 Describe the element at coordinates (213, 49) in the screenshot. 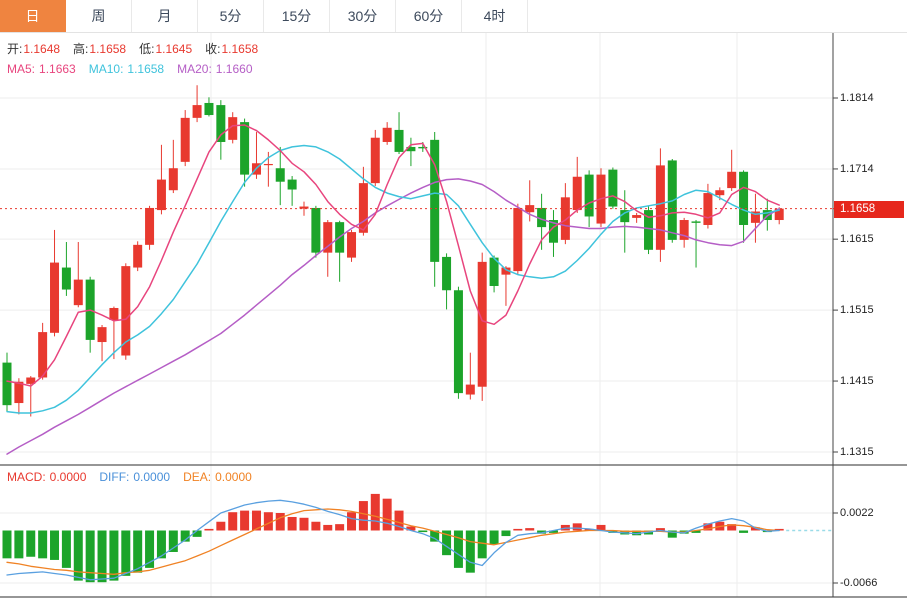

I see `legend-label: 收:` at that location.